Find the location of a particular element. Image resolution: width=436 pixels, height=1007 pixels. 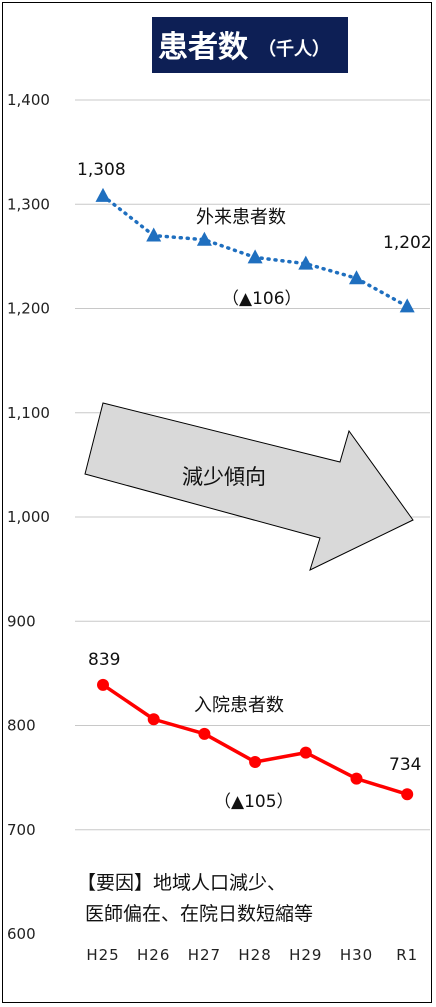

note-line-1: 【要因】地域人口減少、 is located at coordinates (181, 883).